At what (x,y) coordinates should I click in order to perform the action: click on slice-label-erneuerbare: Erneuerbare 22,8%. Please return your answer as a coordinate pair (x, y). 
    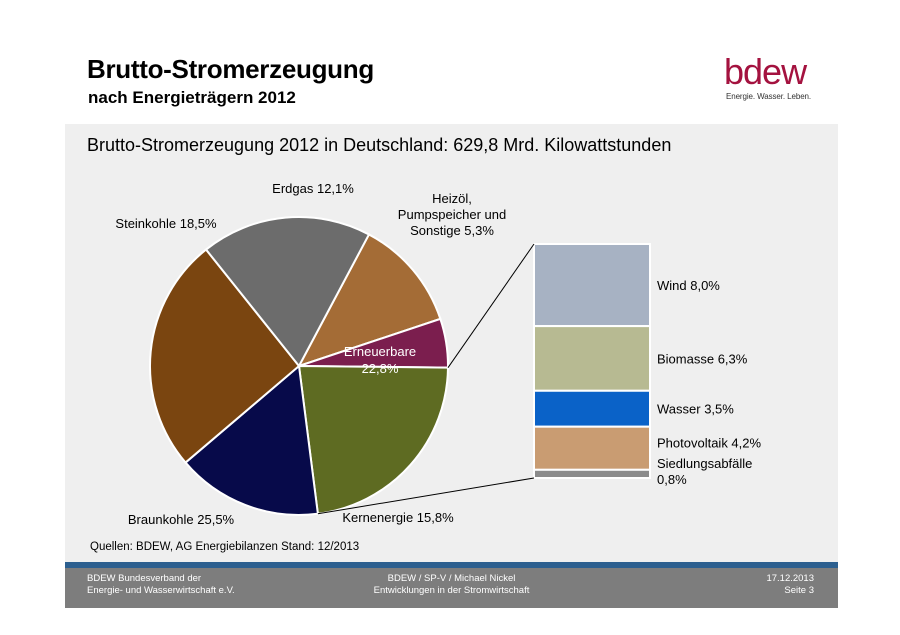
    Looking at the image, I should click on (380, 360).